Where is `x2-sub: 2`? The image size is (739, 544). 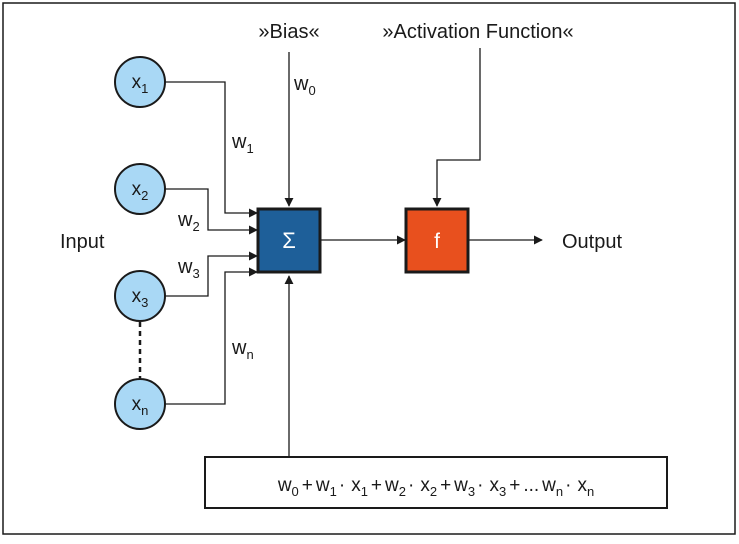 x2-sub: 2 is located at coordinates (144, 195).